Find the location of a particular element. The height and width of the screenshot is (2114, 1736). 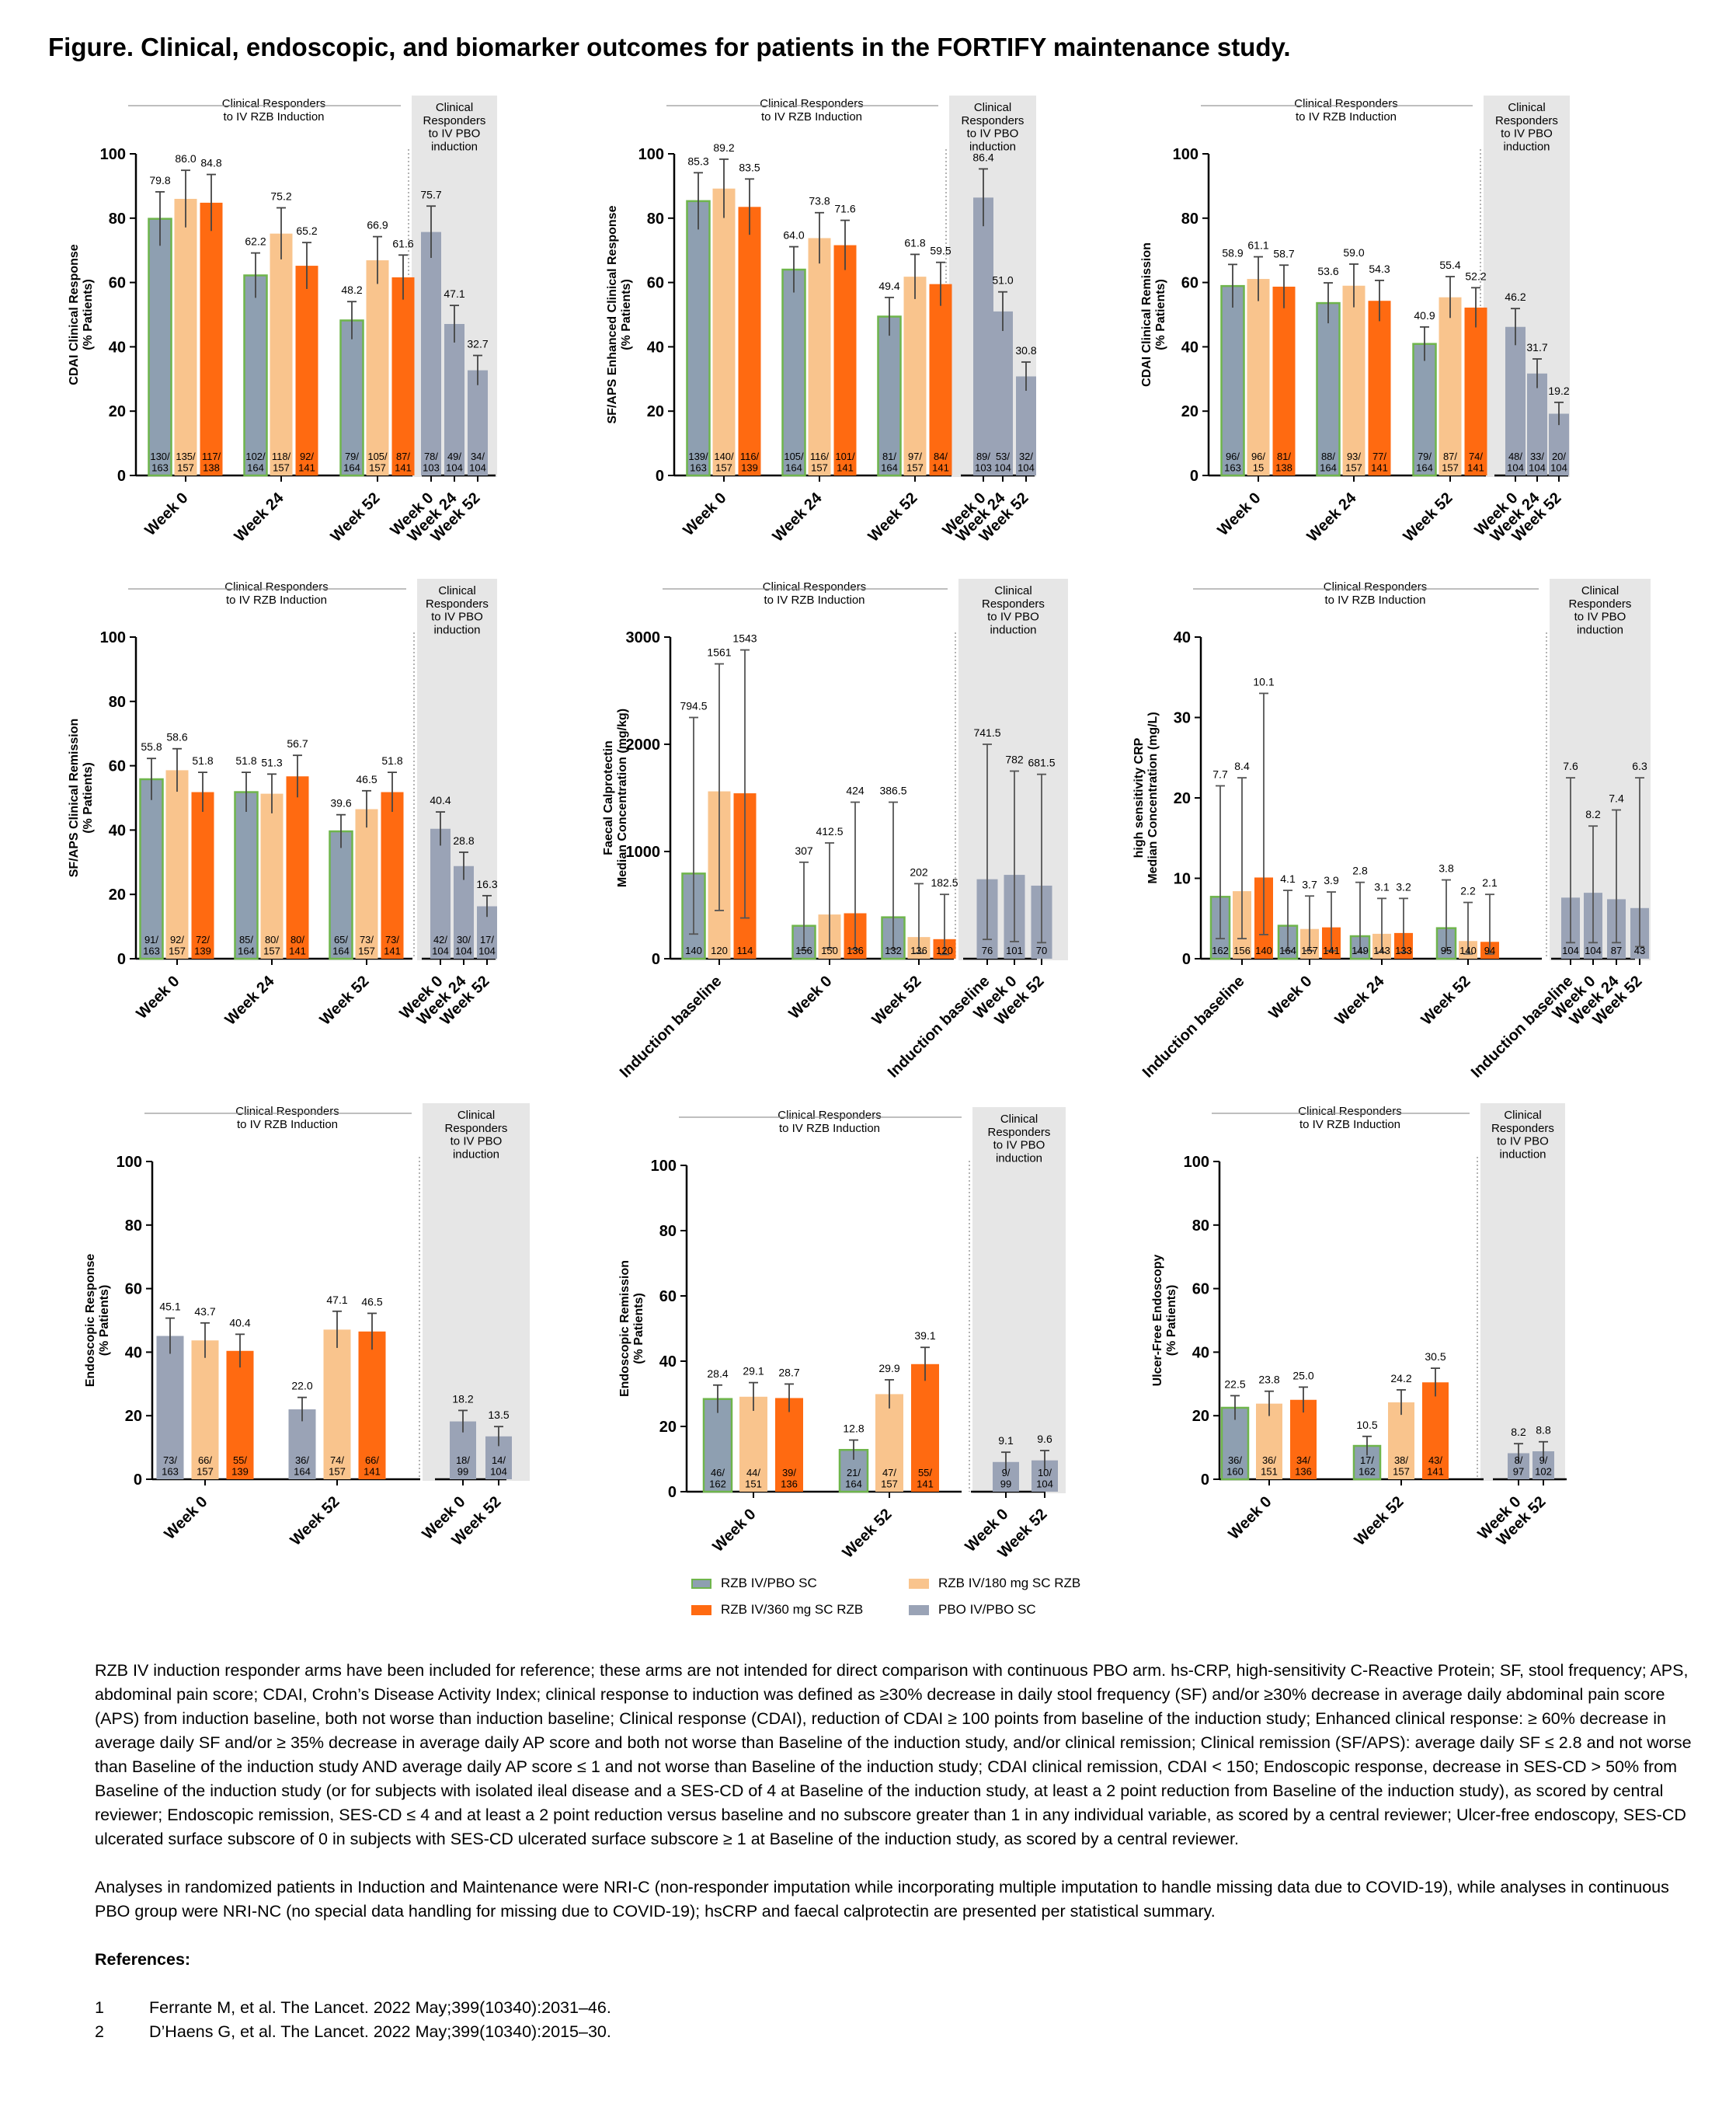

data-label: 29.9 is located at coordinates (888, 1368).